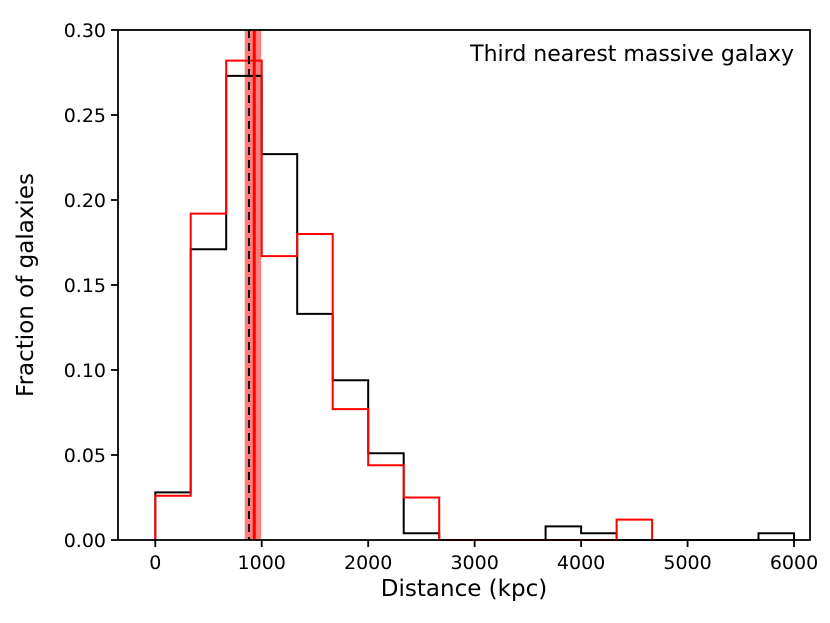 This screenshot has height=623, width=830. What do you see at coordinates (85, 456) in the screenshot?
I see `y-tick-label: 0.05` at bounding box center [85, 456].